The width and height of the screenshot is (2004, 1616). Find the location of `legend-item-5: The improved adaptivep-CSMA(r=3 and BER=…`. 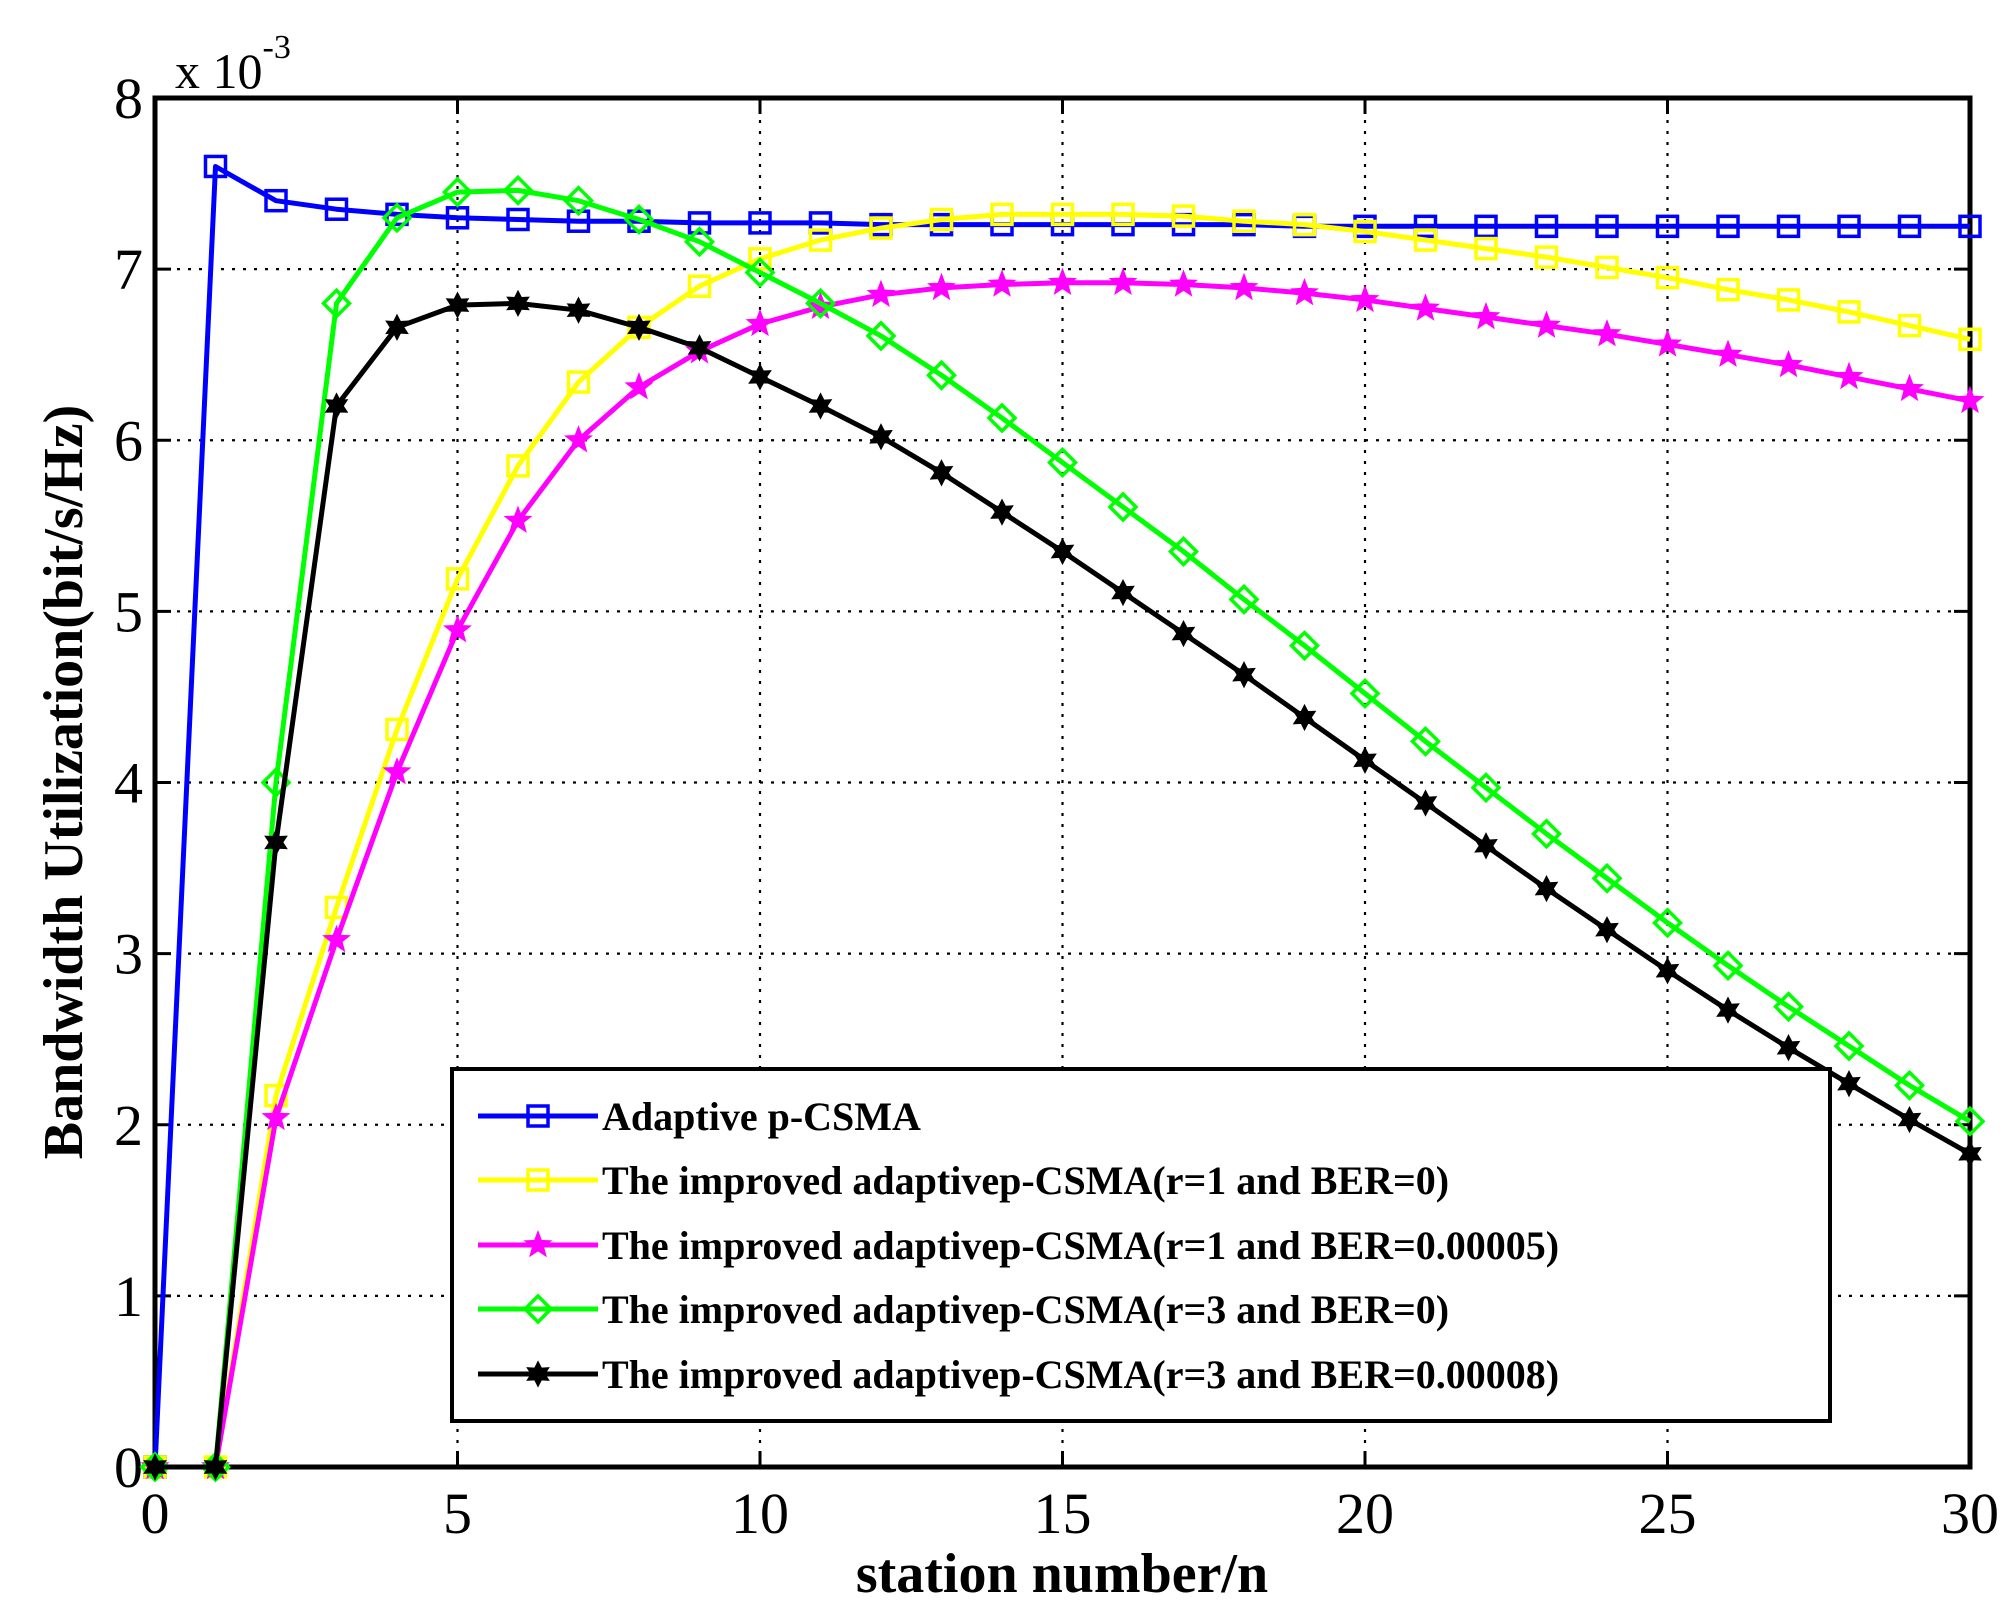

legend-item-5: The improved adaptivep-CSMA(r=3 and BER=… is located at coordinates (1018, 1374).